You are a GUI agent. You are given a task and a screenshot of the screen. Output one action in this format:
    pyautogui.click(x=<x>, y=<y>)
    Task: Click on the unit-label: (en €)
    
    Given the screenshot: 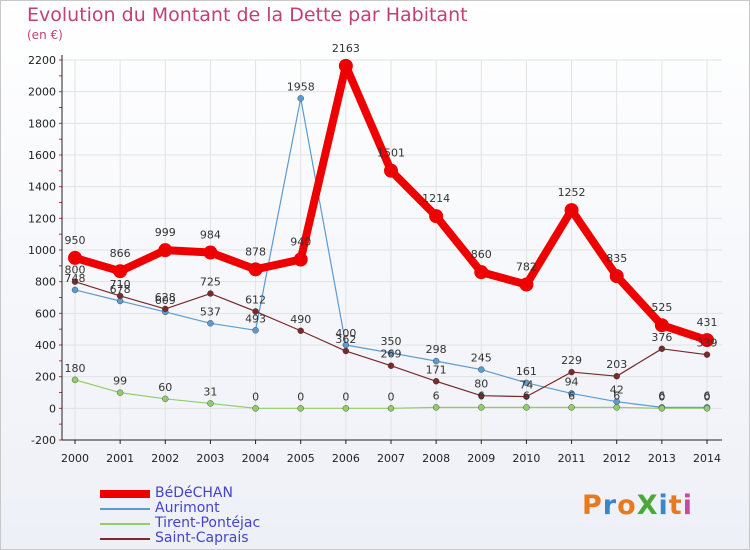 What is the action you would take?
    pyautogui.click(x=45, y=35)
    